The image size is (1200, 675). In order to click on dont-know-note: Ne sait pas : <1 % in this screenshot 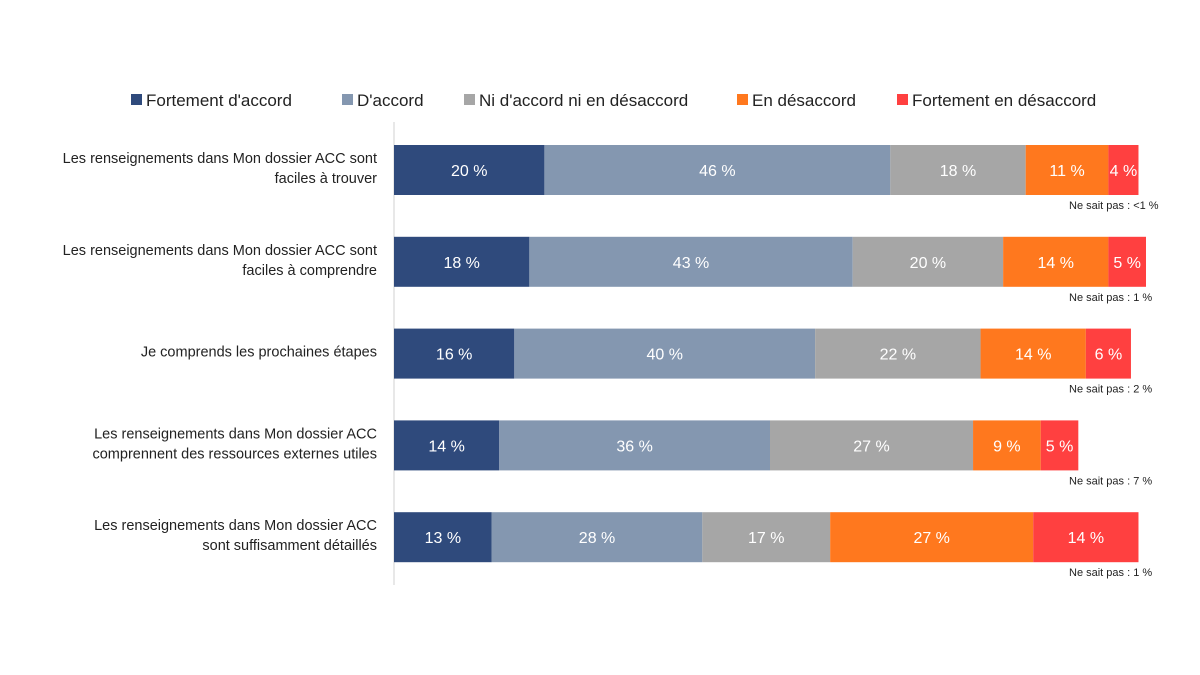, I will do `click(1114, 206)`.